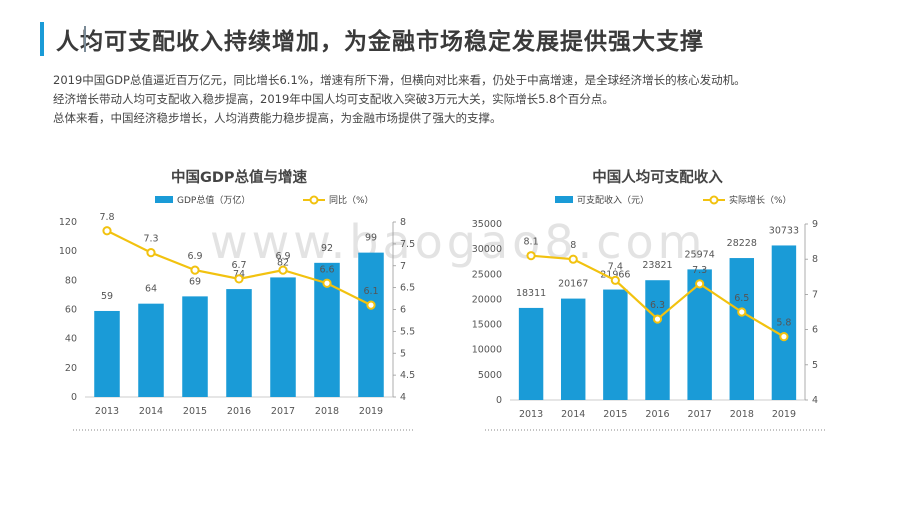  What do you see at coordinates (74, 397) in the screenshot?
I see `gdp-left-tick: 0` at bounding box center [74, 397].